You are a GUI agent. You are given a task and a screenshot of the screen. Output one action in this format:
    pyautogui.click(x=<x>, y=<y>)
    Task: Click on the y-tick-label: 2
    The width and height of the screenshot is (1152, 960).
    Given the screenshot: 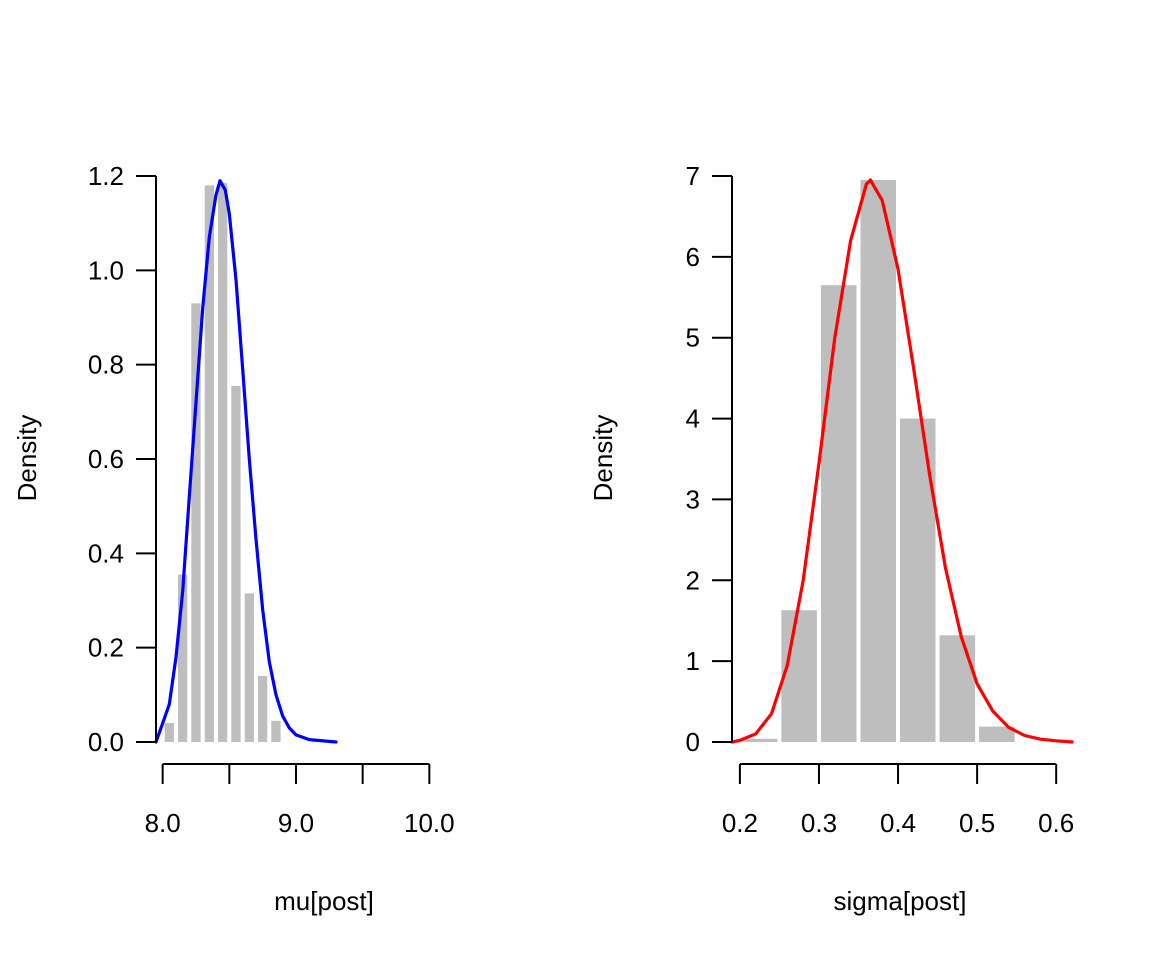 What is the action you would take?
    pyautogui.click(x=693, y=580)
    